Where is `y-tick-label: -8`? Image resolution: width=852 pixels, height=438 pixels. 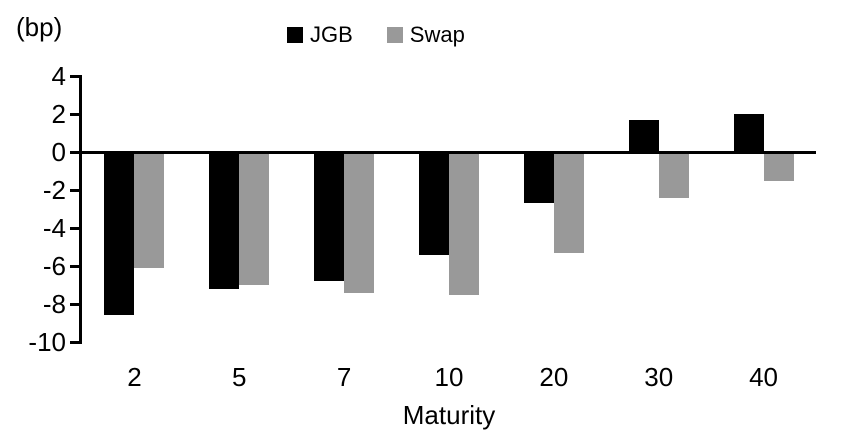
y-tick-label: -8 is located at coordinates (54, 304).